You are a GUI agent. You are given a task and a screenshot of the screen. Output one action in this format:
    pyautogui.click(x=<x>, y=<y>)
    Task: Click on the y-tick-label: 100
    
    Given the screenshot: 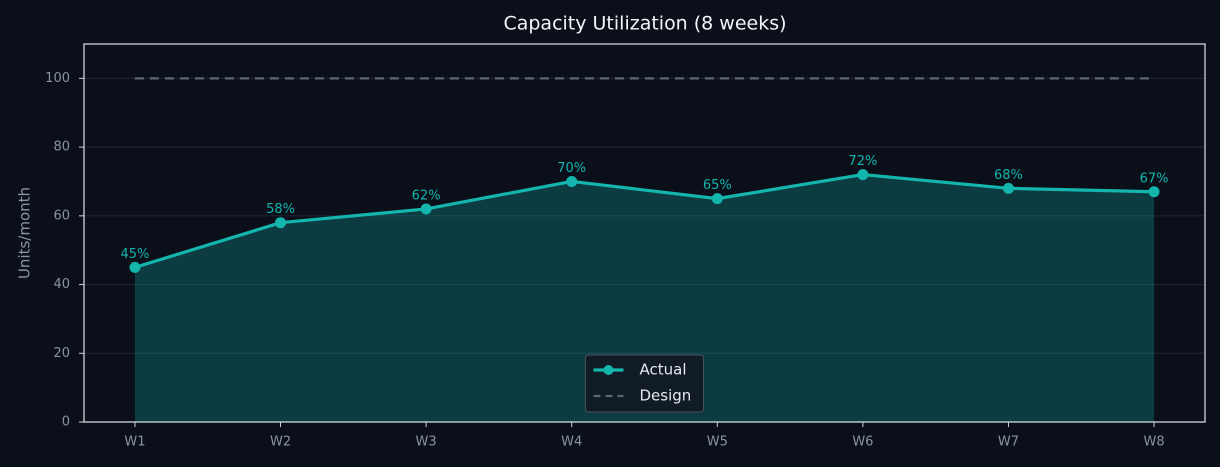 What is the action you would take?
    pyautogui.click(x=57, y=78)
    